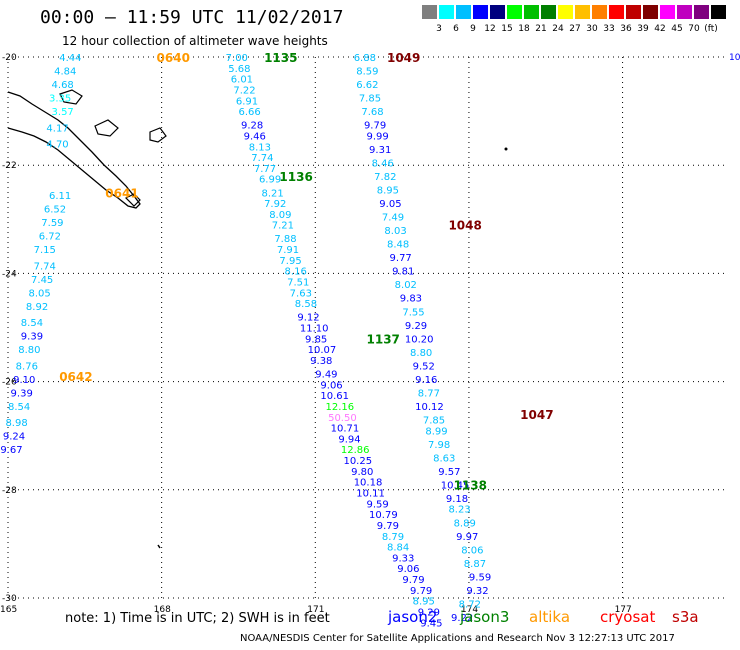  Describe the element at coordinates (280, 58) in the screenshot. I see `pass-label: 1135` at that location.